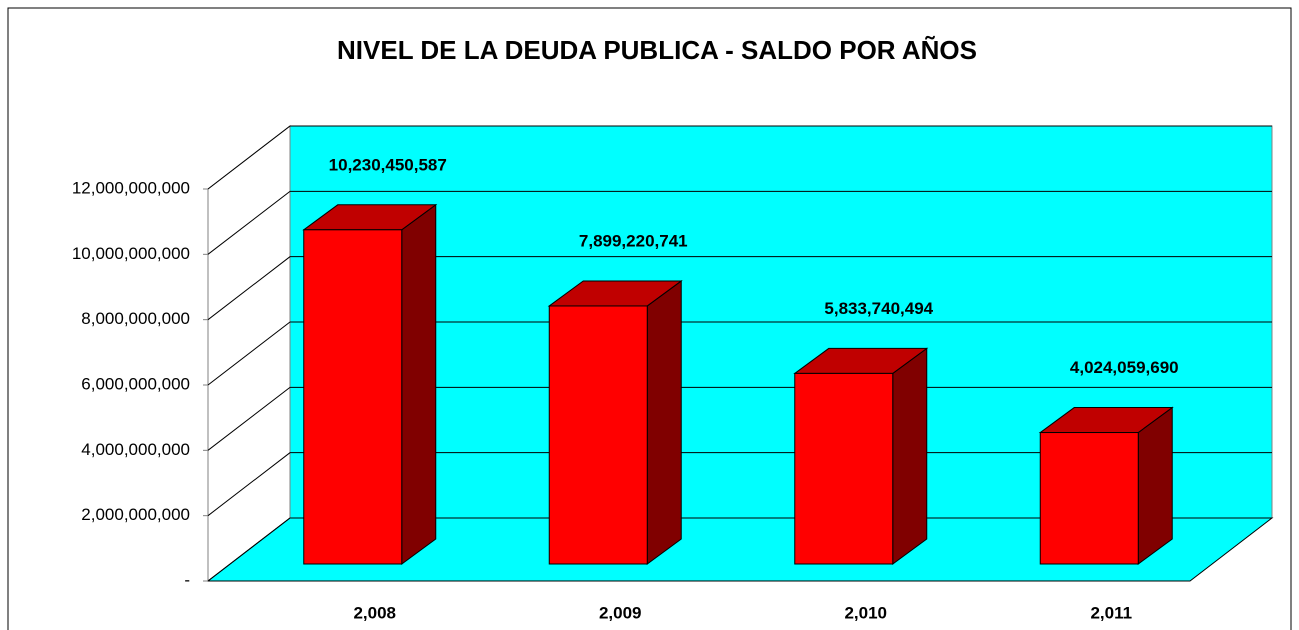  Describe the element at coordinates (865, 612) in the screenshot. I see `x-tick-label: 2,010` at that location.